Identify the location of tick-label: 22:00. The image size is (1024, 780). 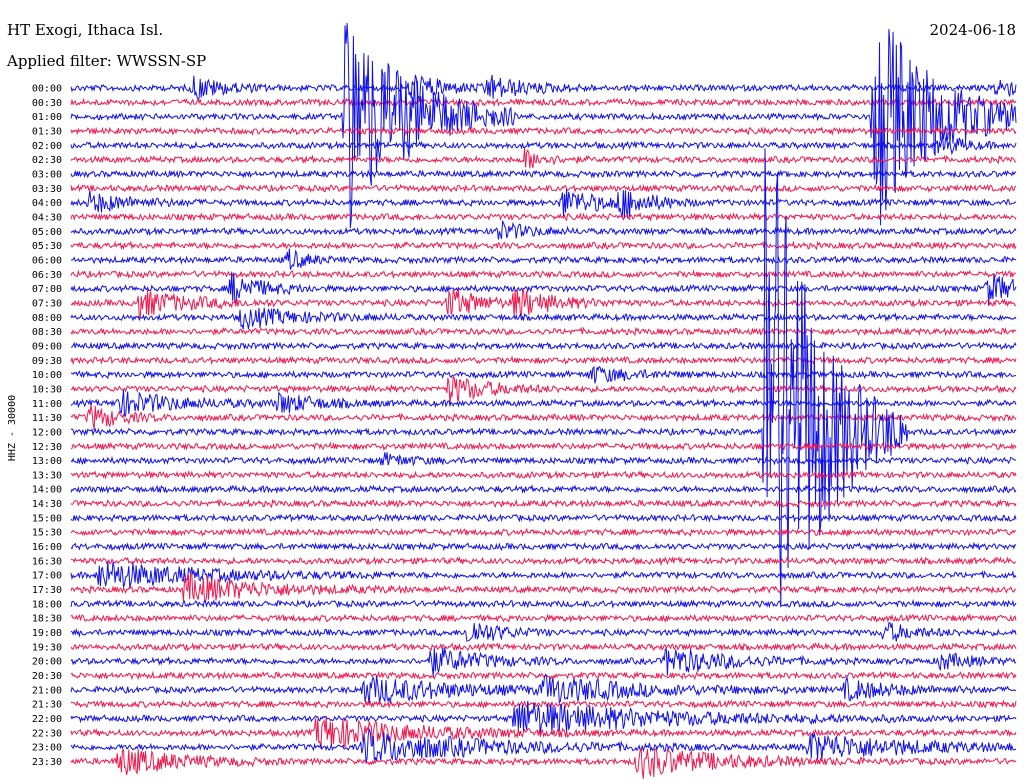
(47, 719).